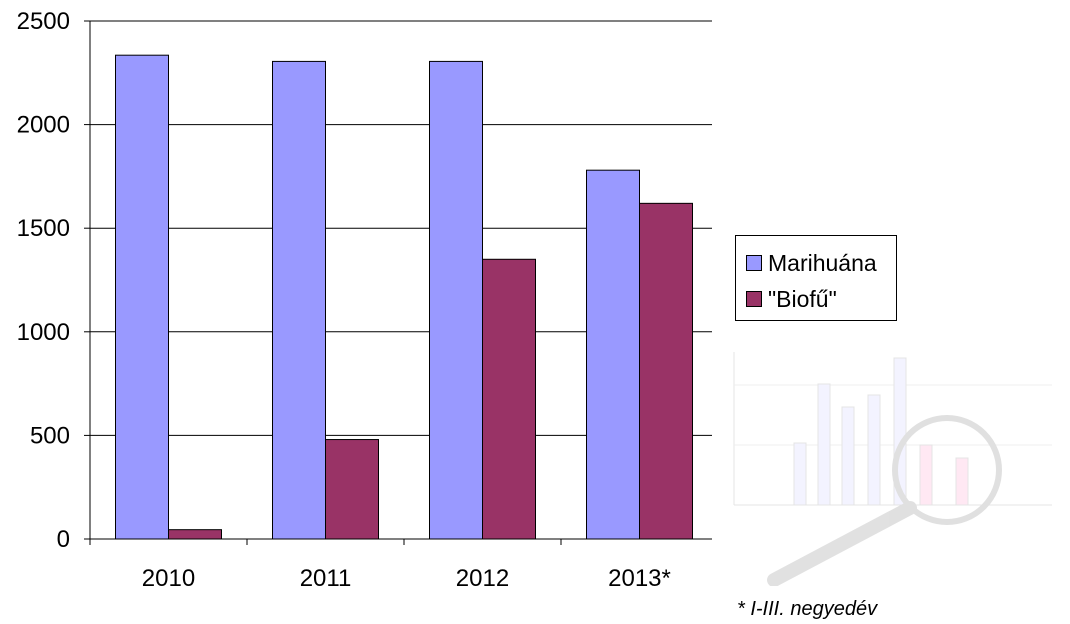 Image resolution: width=1070 pixels, height=624 pixels. What do you see at coordinates (754, 299) in the screenshot?
I see `legend-swatch-biofu` at bounding box center [754, 299].